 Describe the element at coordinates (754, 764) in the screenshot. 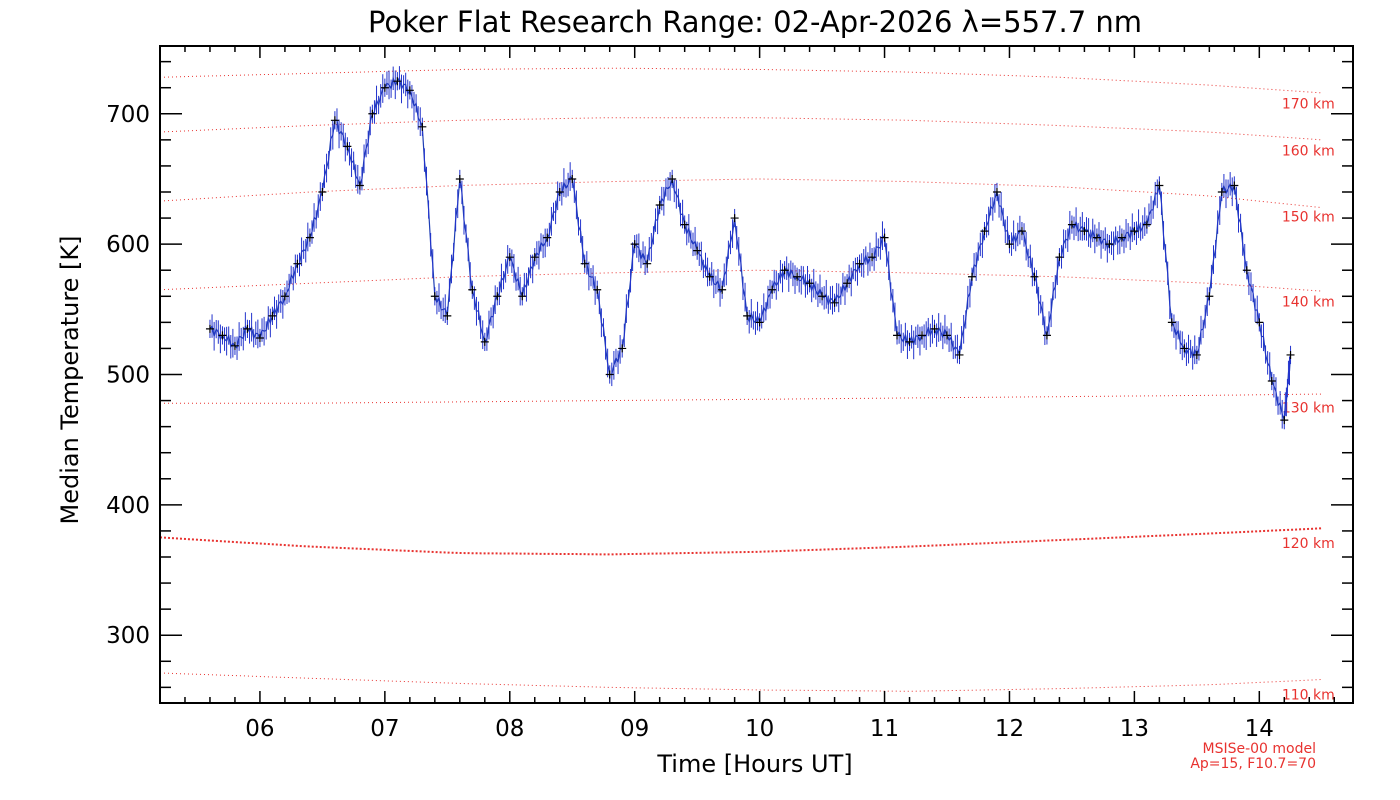

I see `x-axis-label: Time [Hours UT]` at that location.